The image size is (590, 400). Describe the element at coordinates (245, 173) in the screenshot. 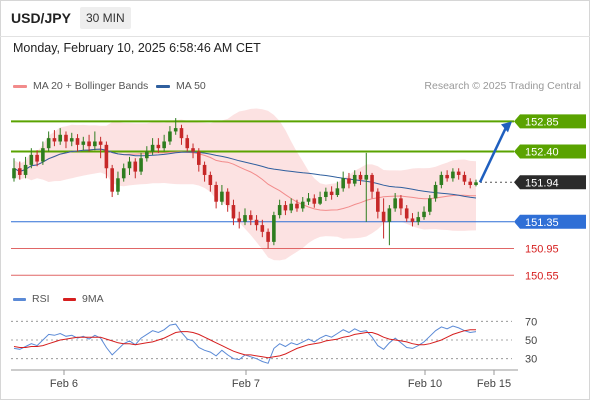

I see `ma50-line` at that location.